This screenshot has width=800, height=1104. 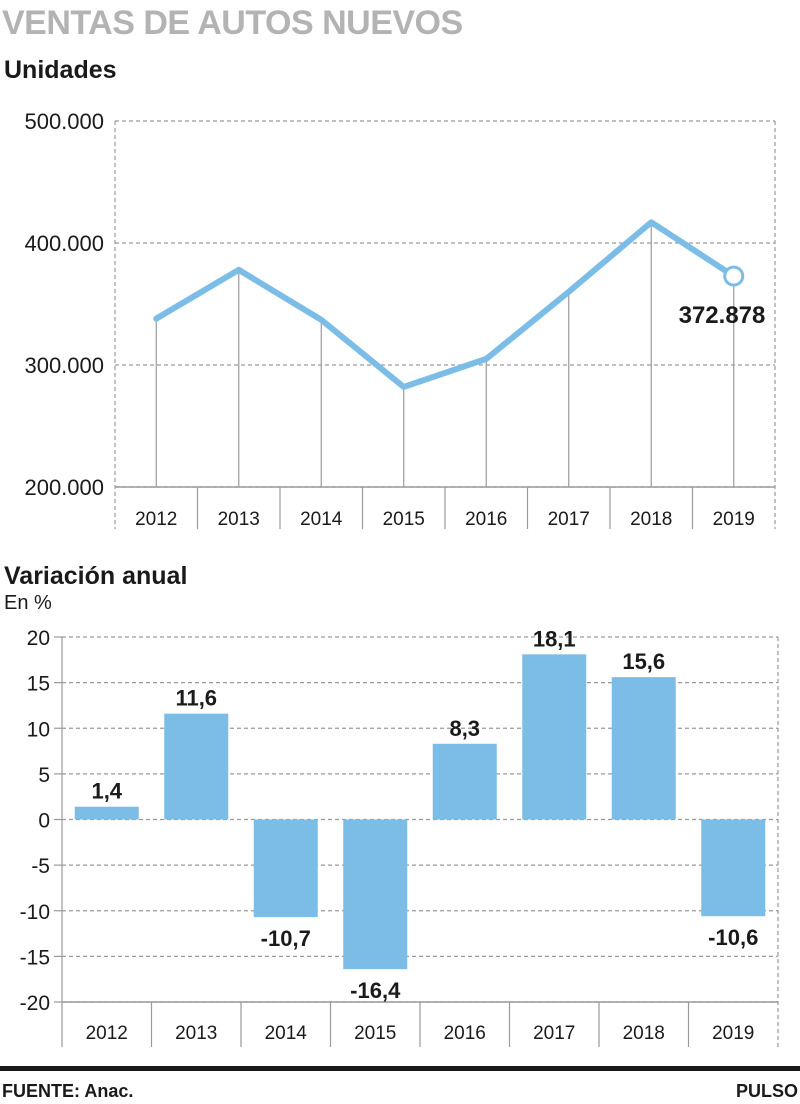 I want to click on y-tick-label: 400.000, so click(x=64, y=243).